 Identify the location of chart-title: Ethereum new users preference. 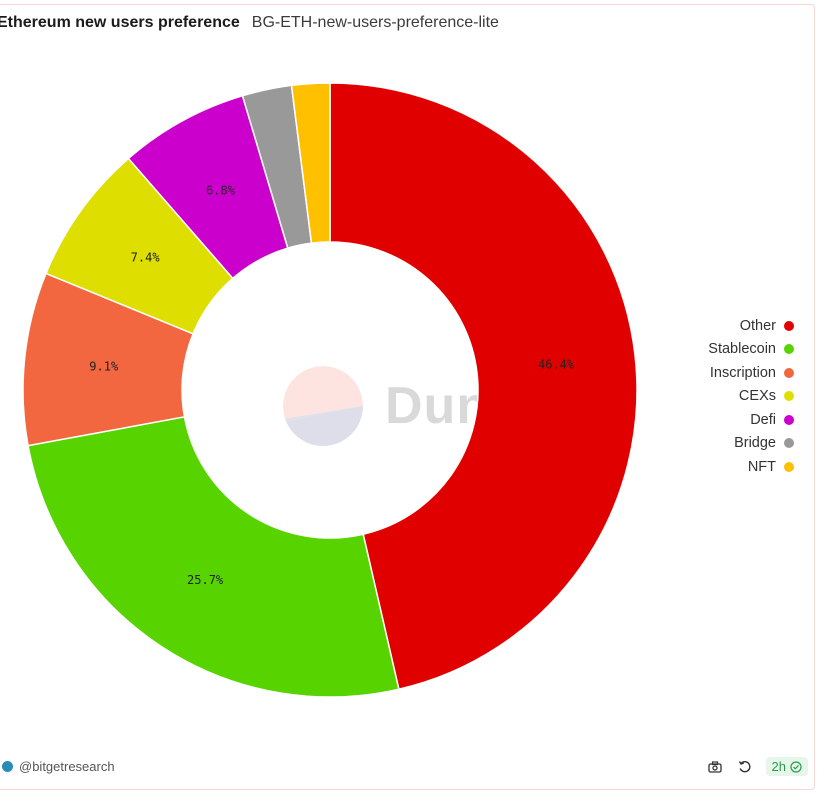
(120, 22).